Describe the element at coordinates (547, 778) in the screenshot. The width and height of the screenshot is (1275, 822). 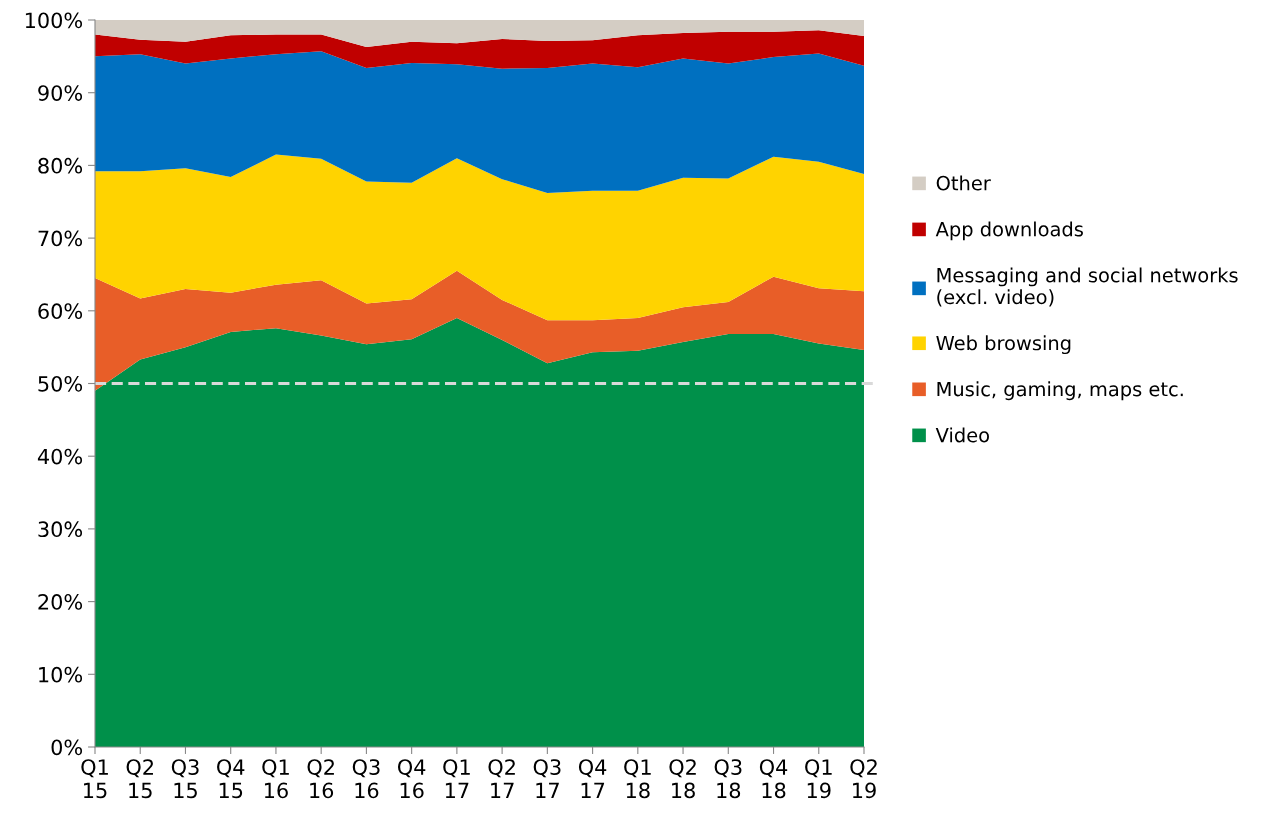
I see `x-tick-label: Q3 17` at that location.